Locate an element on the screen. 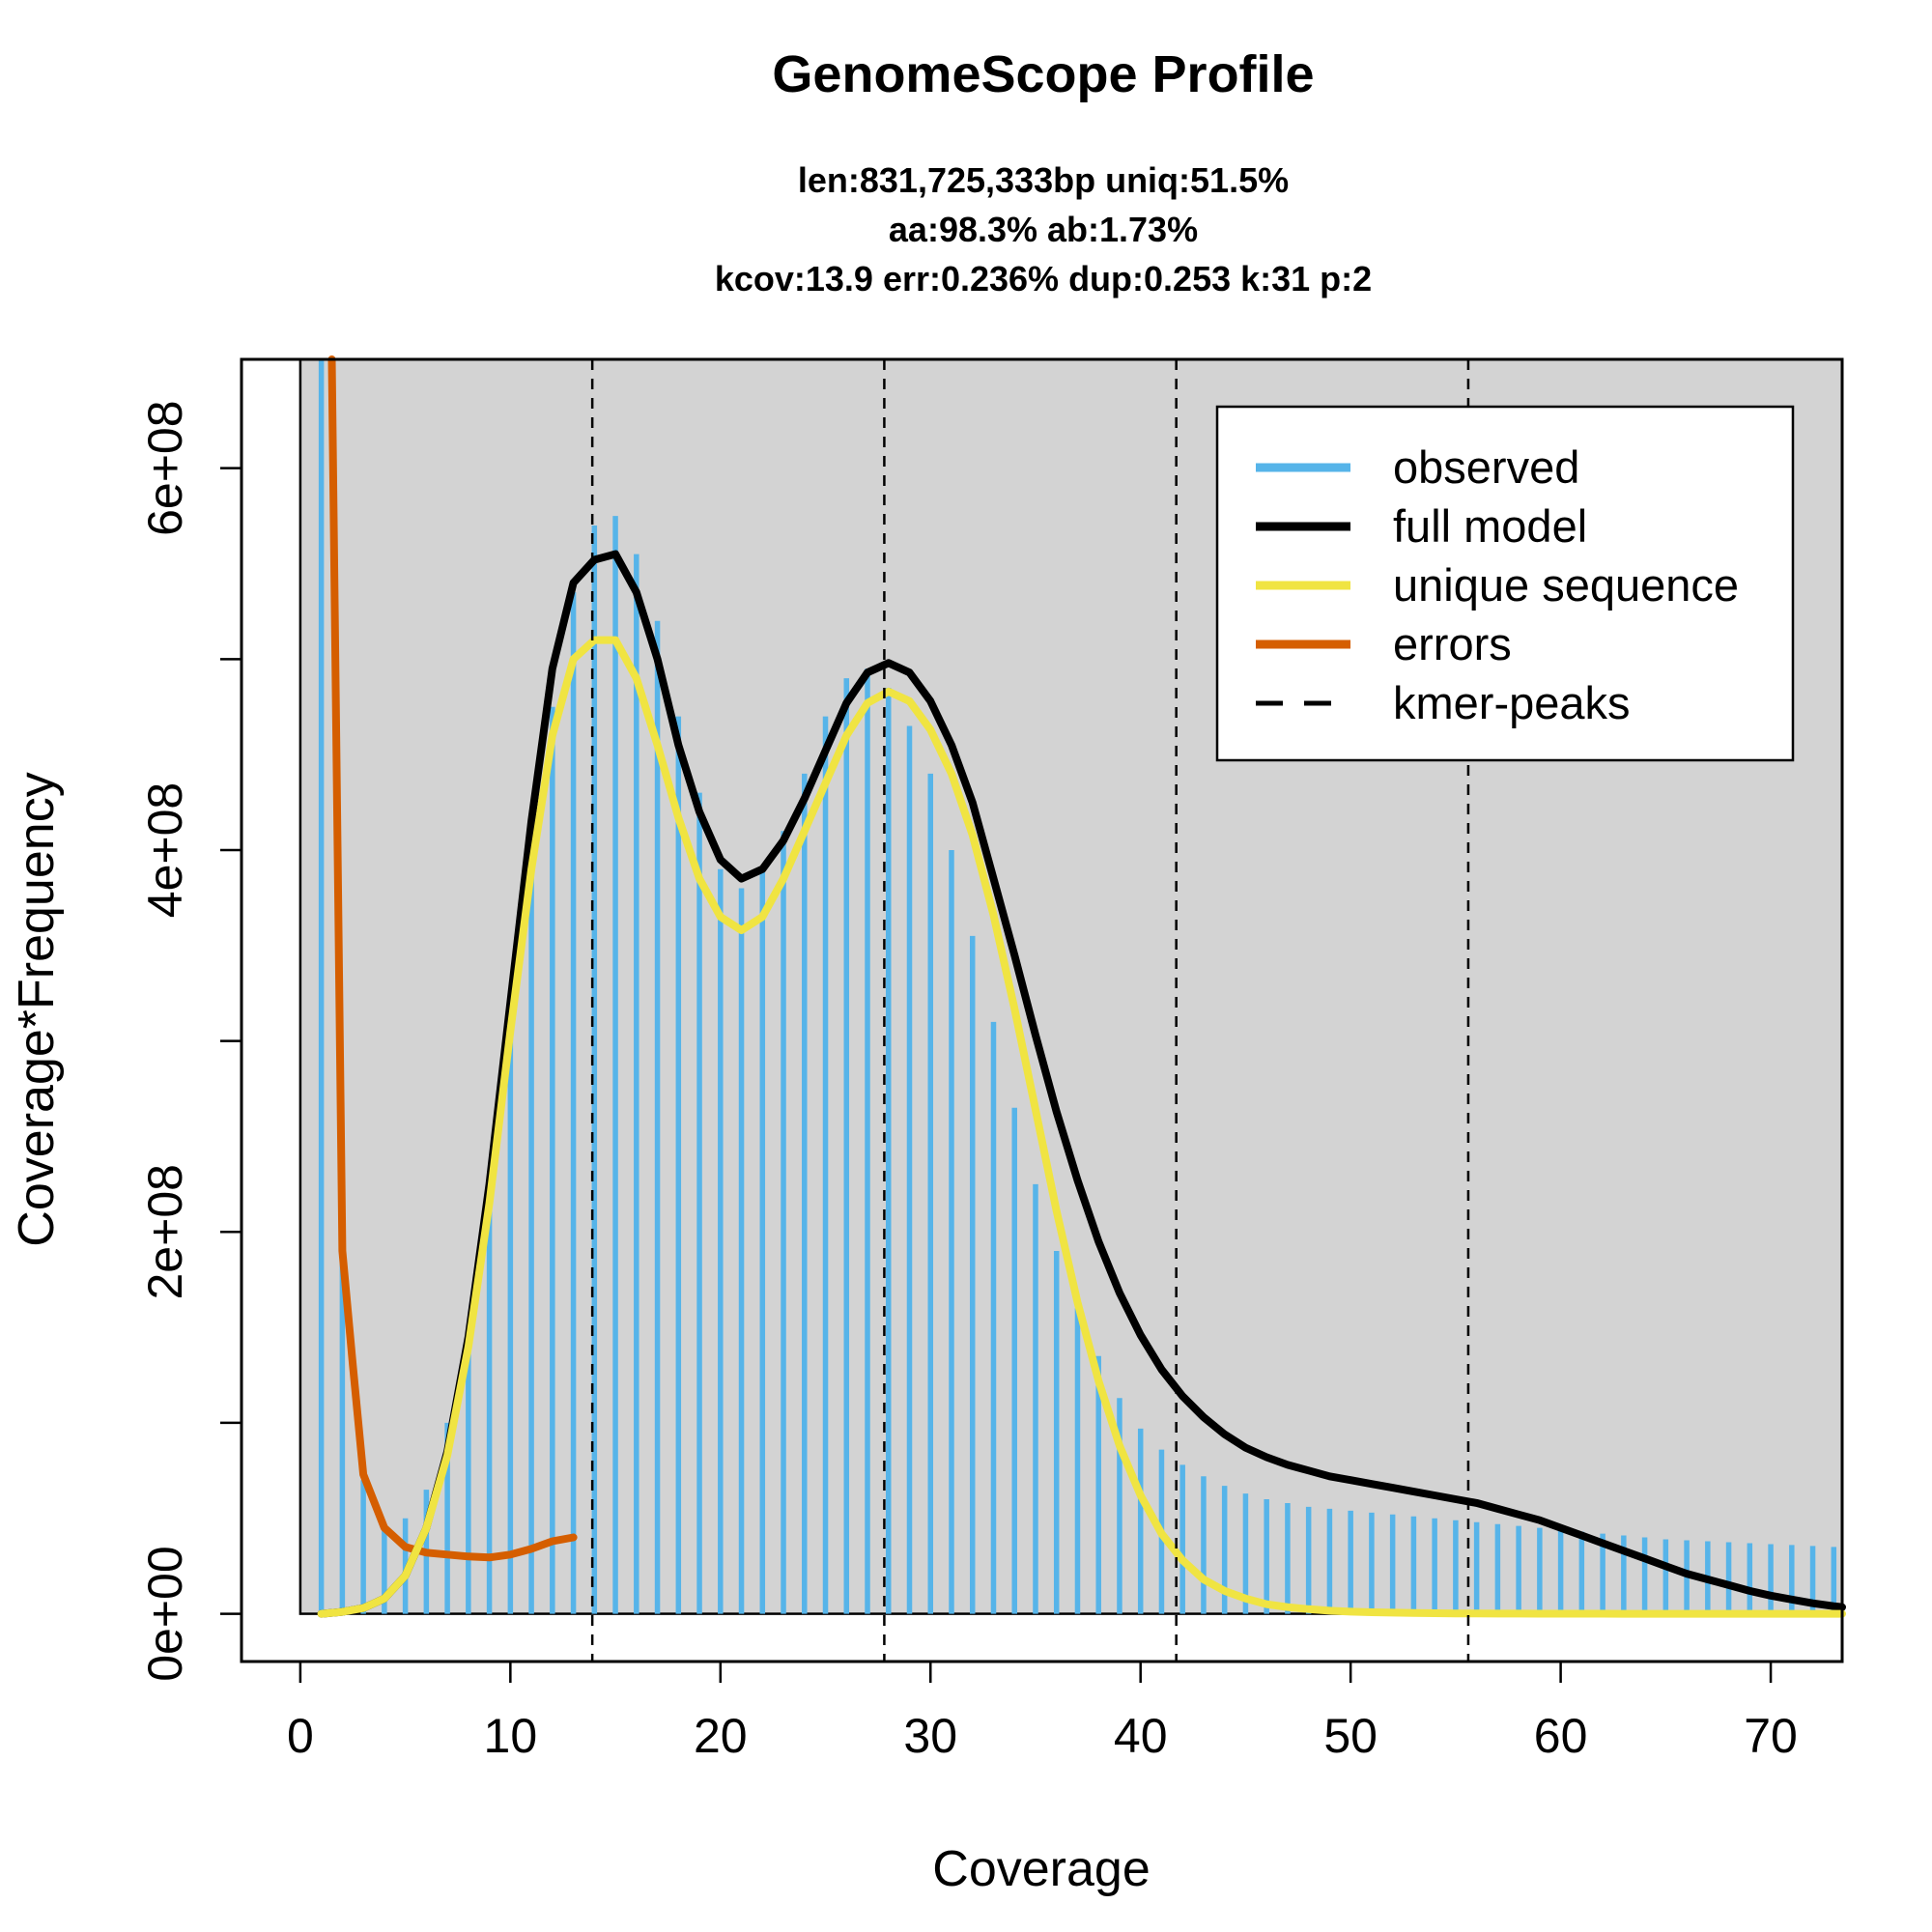 The width and height of the screenshot is (1932, 1932). legend-label-unique-sequence: unique sequence is located at coordinates (1566, 585).